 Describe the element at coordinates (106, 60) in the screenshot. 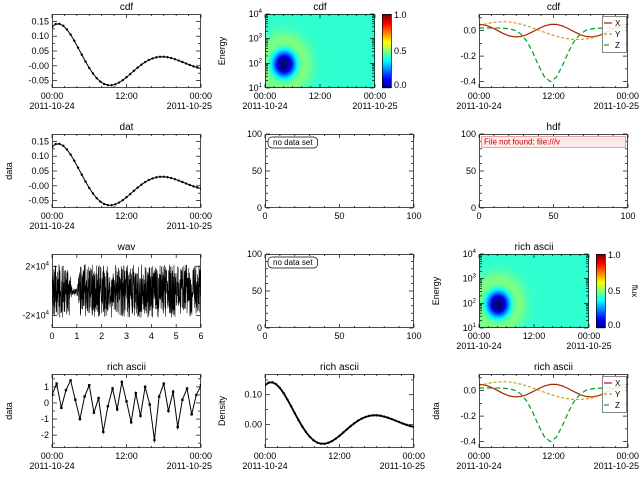

I see `chart-cdf-line` at that location.